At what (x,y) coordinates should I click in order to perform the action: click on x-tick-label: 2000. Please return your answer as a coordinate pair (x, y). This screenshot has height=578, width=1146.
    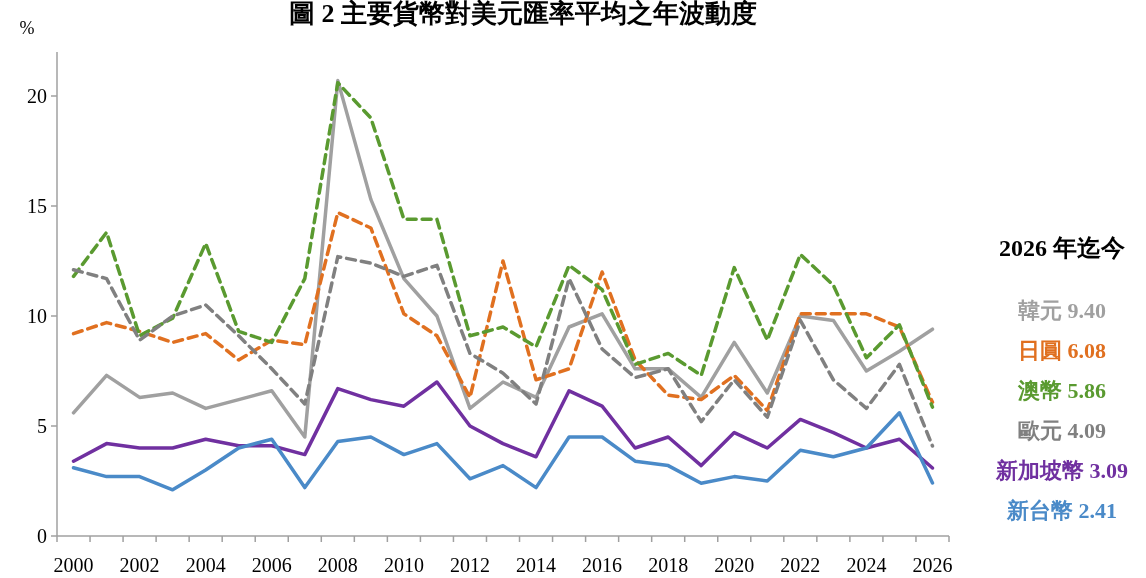
    Looking at the image, I should click on (73, 565).